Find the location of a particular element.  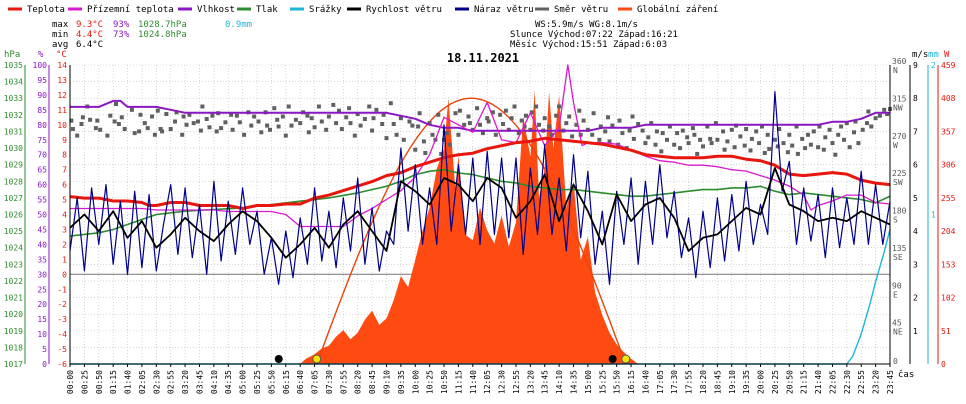

temperature-tick-label: 12 is located at coordinates (62, 95).